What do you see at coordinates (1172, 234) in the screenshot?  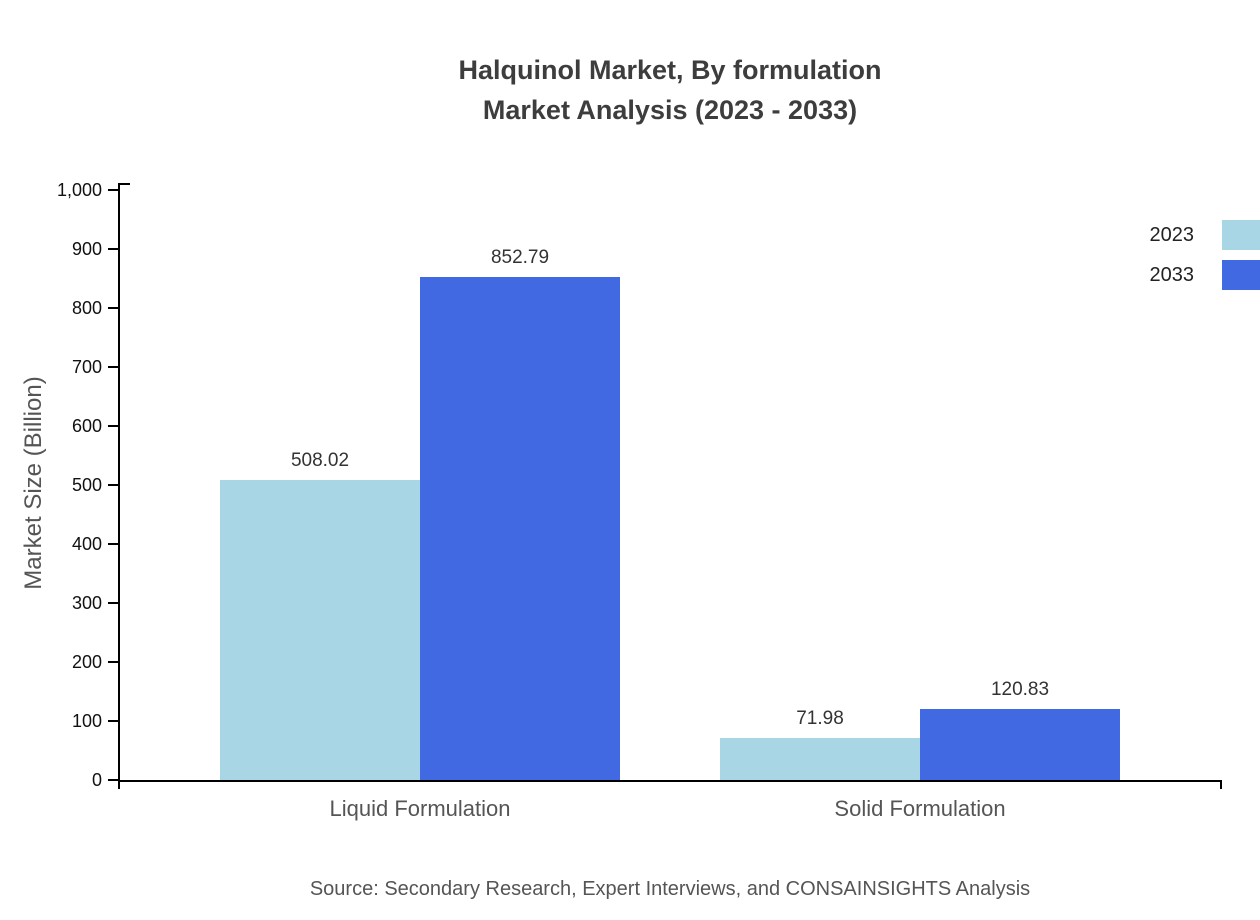 I see `legend-label-2023: 2023` at bounding box center [1172, 234].